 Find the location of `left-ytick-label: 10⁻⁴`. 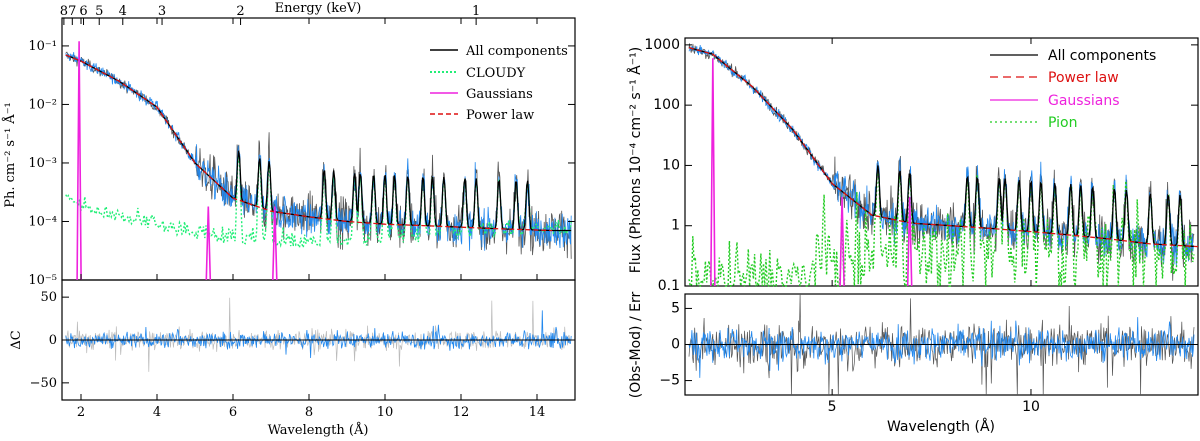

left-ytick-label: 10⁻⁴ is located at coordinates (42, 221).